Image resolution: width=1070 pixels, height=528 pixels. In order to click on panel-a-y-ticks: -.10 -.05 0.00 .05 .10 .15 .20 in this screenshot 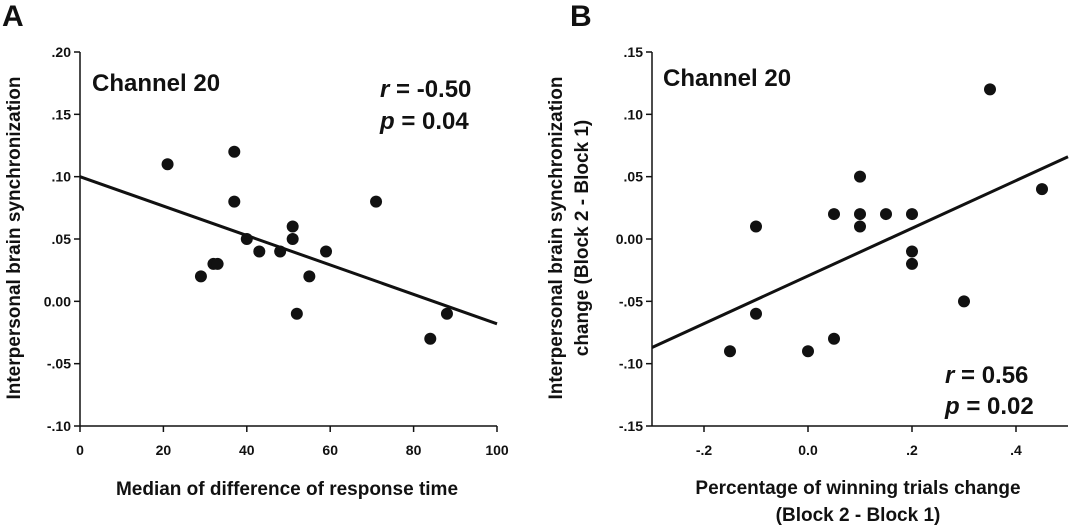, I will do `click(62, 239)`.